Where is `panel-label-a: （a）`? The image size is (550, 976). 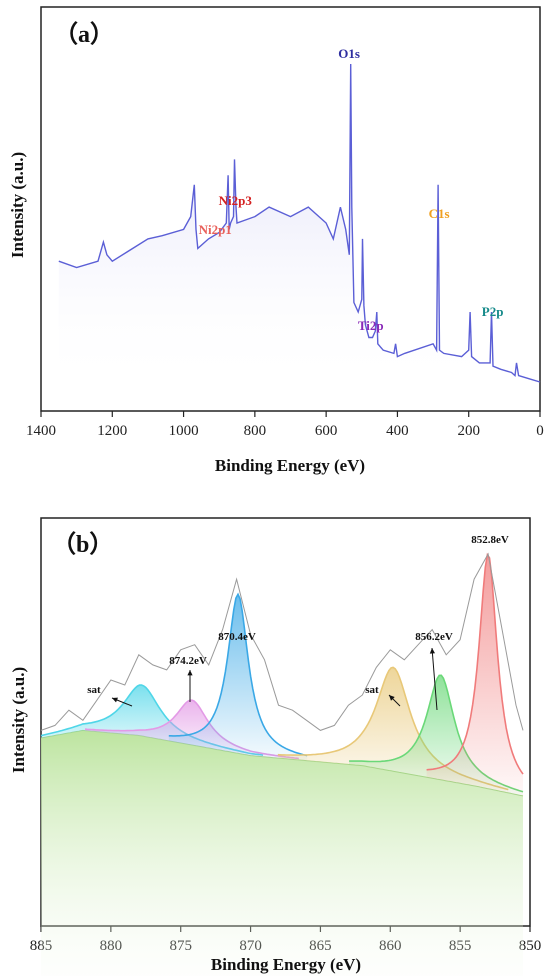 panel-label-a: （a） is located at coordinates (84, 34).